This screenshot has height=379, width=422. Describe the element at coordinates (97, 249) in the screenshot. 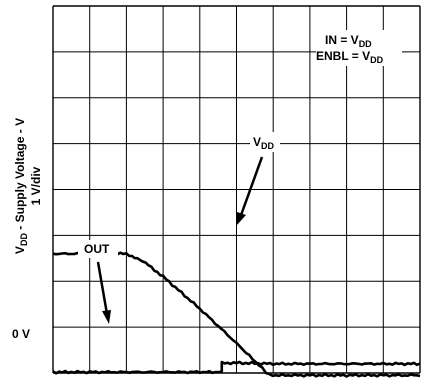

I see `out-callout-label: OUT` at that location.